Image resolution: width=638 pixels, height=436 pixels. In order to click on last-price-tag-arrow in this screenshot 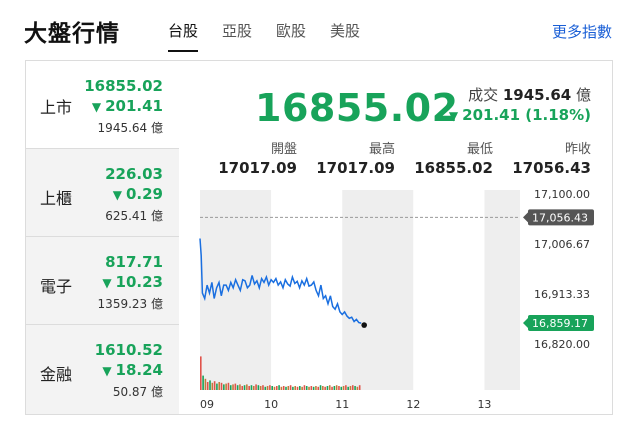, I will do `click(525, 323)`.